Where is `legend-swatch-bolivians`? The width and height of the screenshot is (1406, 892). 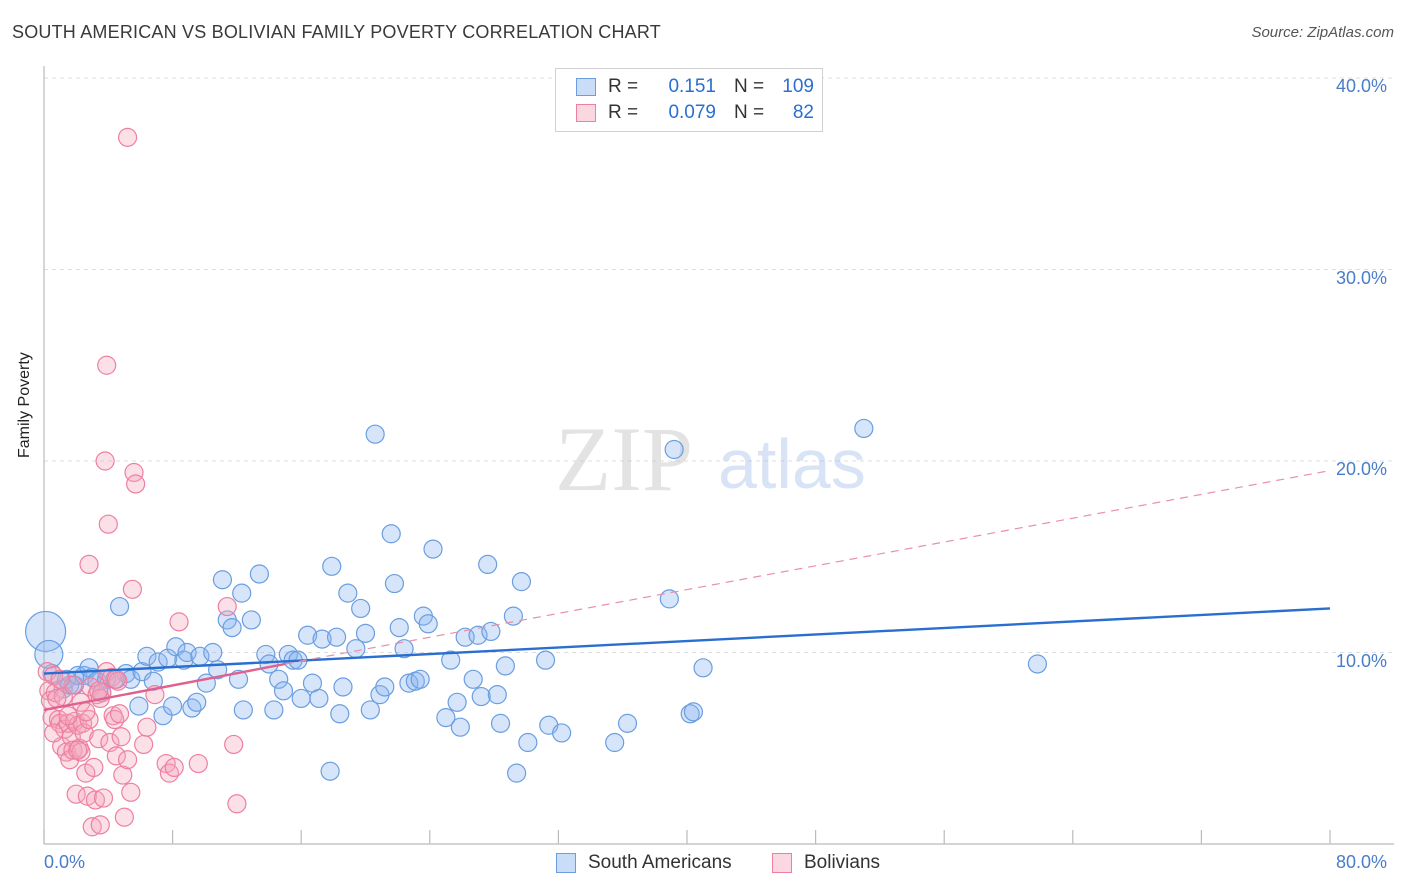
legend-swatch-bolivians is located at coordinates (586, 113).